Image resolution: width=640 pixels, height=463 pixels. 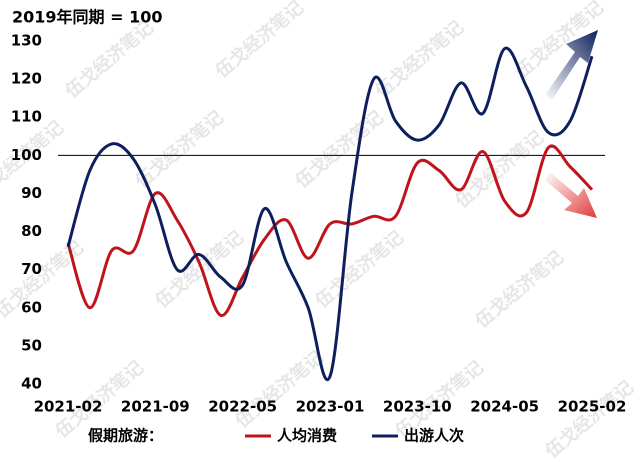 What do you see at coordinates (571, 65) in the screenshot?
I see `up-arrow` at bounding box center [571, 65].